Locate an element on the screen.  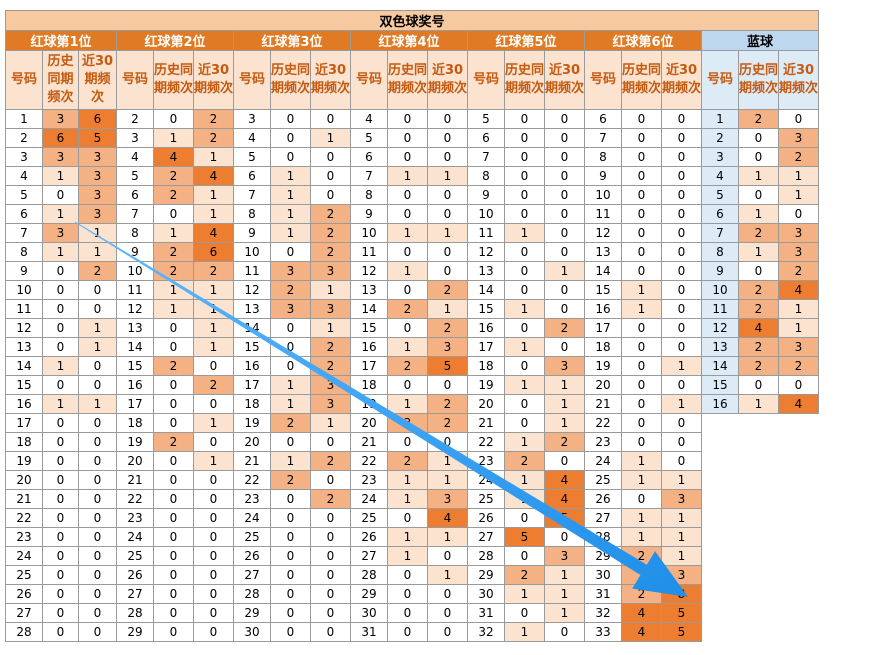
table-row: 26 0 0 27 0 0 28 0 0 29 0 0 30 1 1 31 2 8 is located at coordinates (412, 594).